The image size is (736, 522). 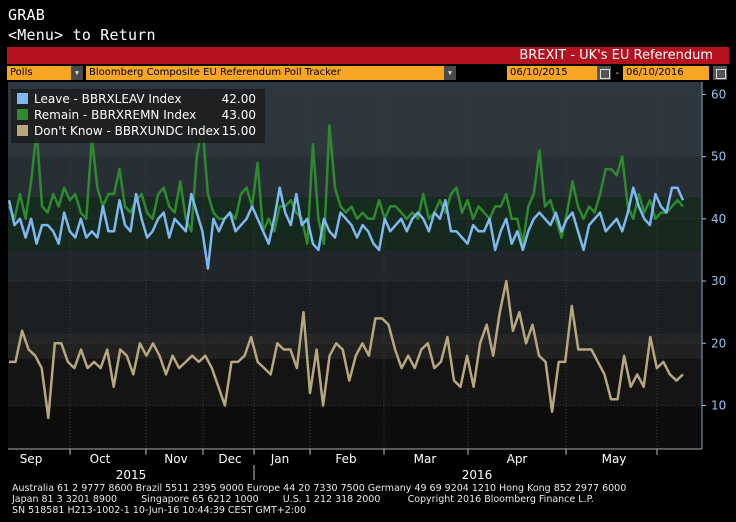 What do you see at coordinates (718, 343) in the screenshot?
I see `y-tick-label: 20` at bounding box center [718, 343].